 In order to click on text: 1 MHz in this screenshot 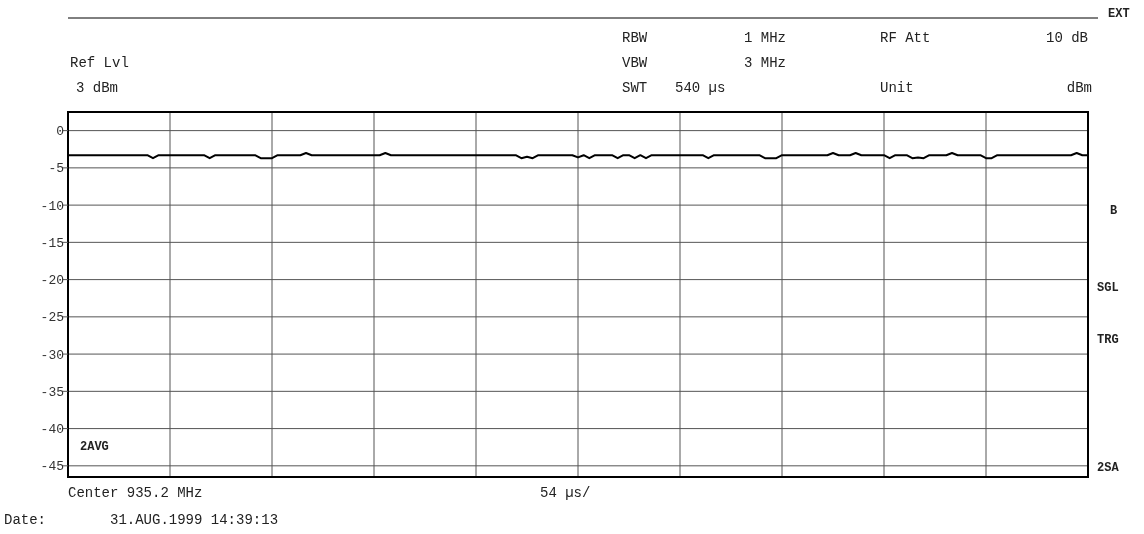, I will do `click(764, 38)`.